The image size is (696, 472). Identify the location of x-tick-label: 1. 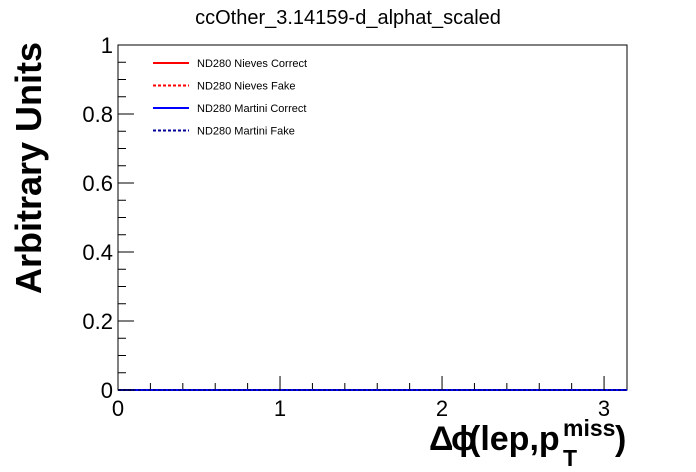
(280, 408).